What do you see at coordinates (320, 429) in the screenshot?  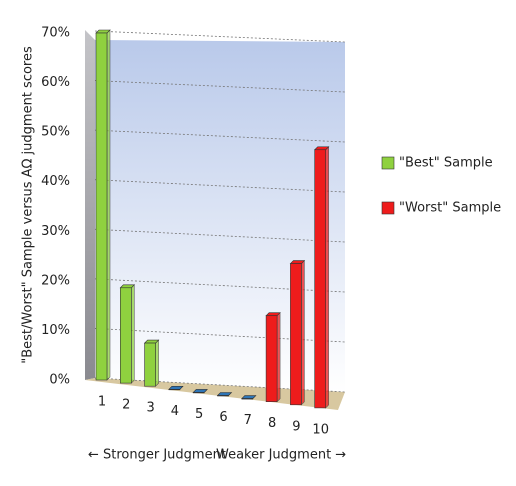 I see `x-tick-label: 10` at bounding box center [320, 429].